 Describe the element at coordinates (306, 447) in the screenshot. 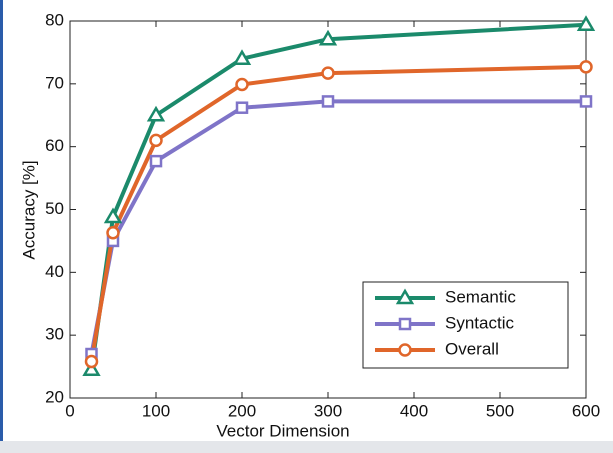

I see `window-footer` at that location.